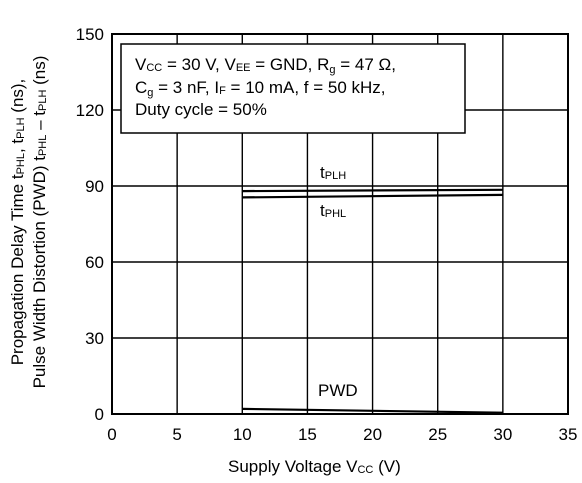  I want to click on conditions-box, so click(293, 88).